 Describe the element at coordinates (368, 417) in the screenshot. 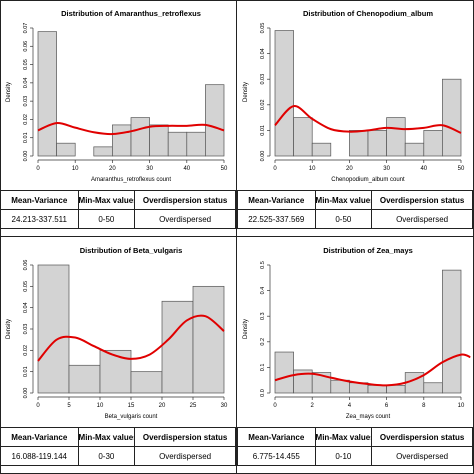

I see `x-axis-label: Zea_mays count` at that location.